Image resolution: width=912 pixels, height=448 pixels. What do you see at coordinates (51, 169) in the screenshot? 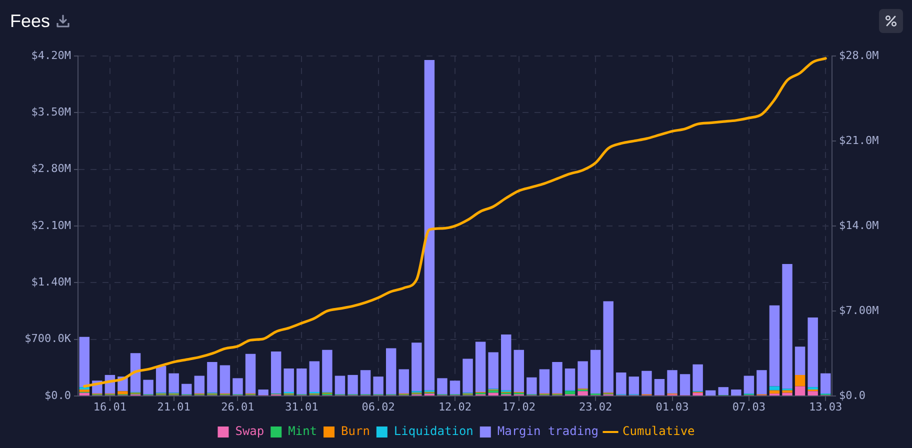
I see `y-tick-label: $2.80M` at bounding box center [51, 169].